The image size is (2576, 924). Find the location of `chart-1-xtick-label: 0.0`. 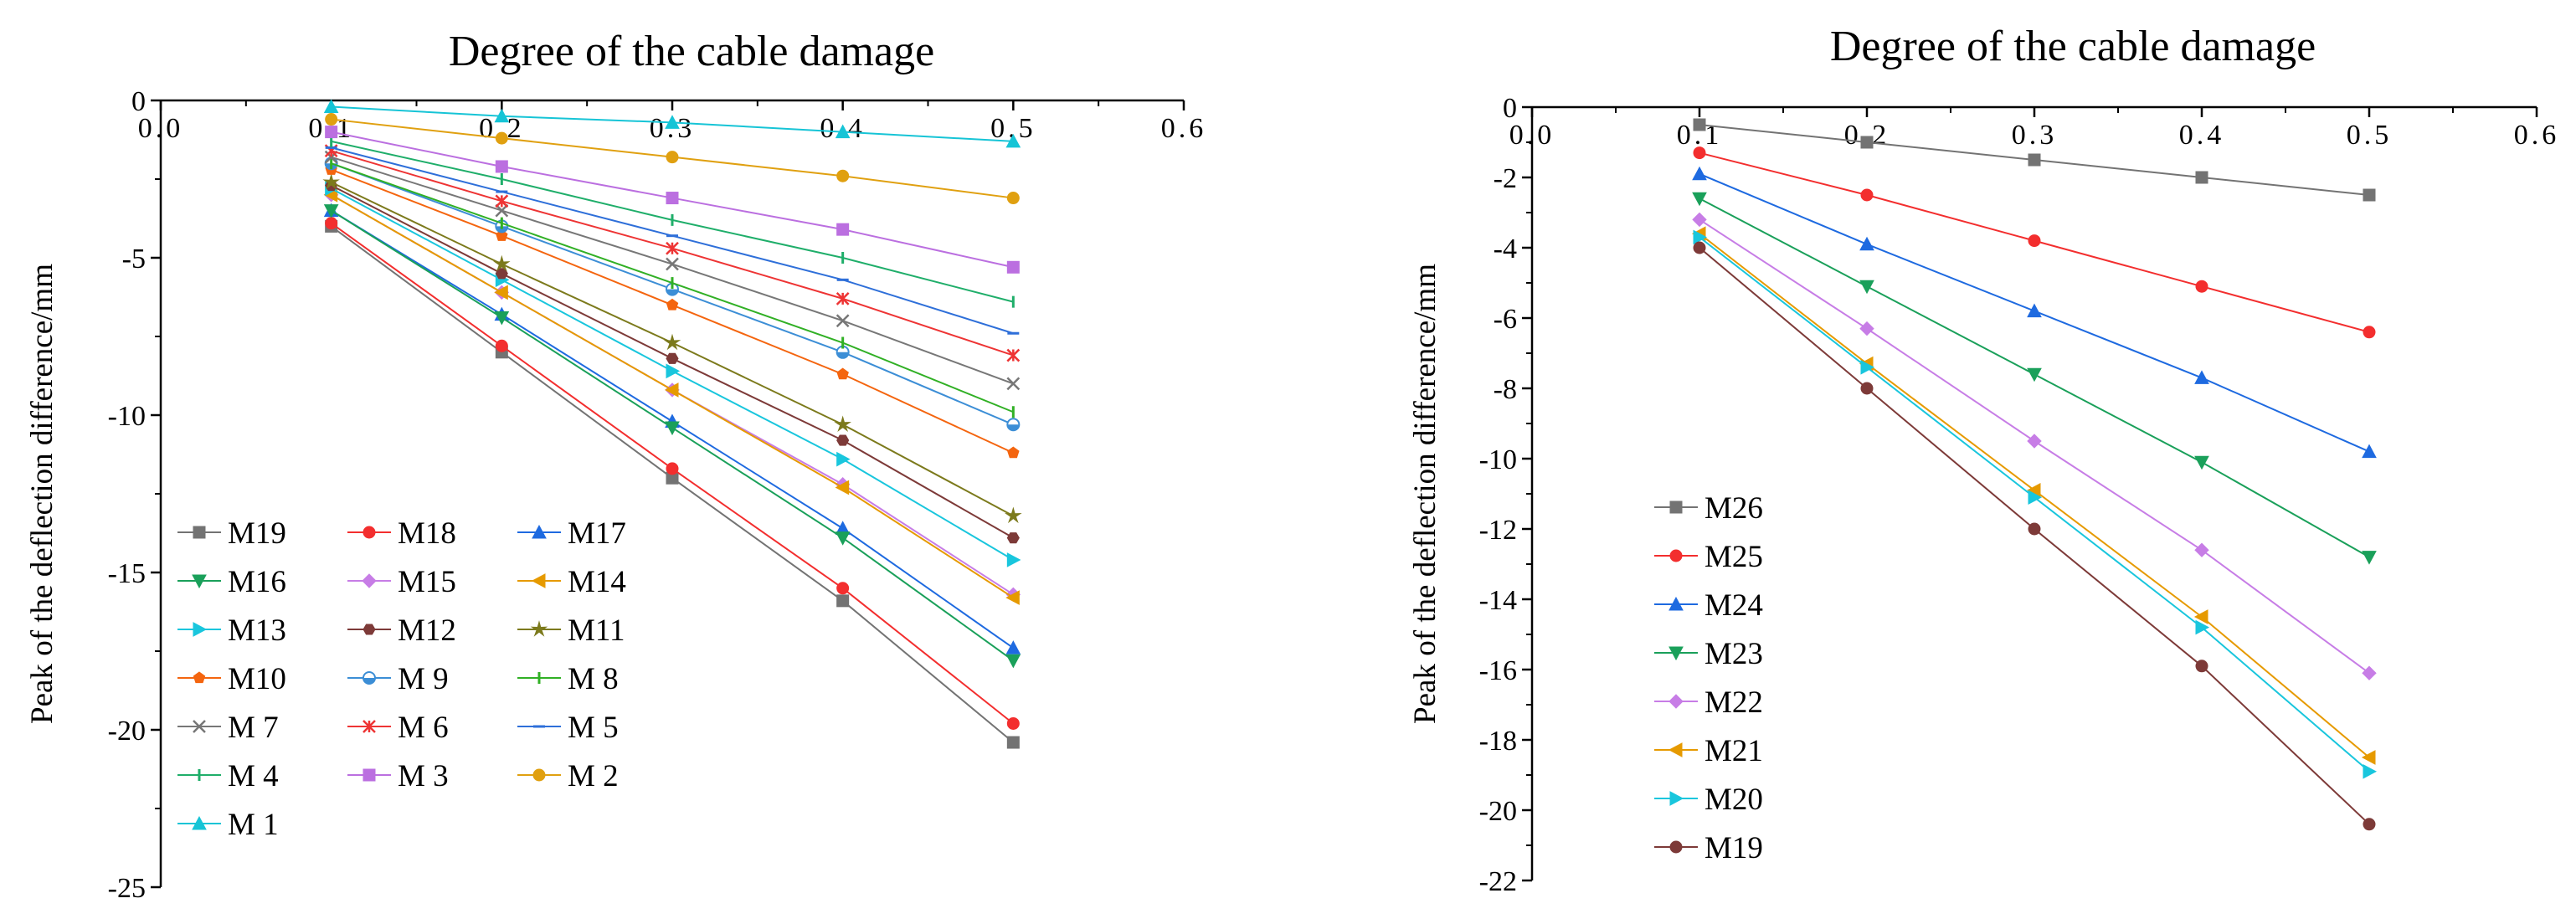

chart-1-xtick-label: 0.0 is located at coordinates (1532, 135).